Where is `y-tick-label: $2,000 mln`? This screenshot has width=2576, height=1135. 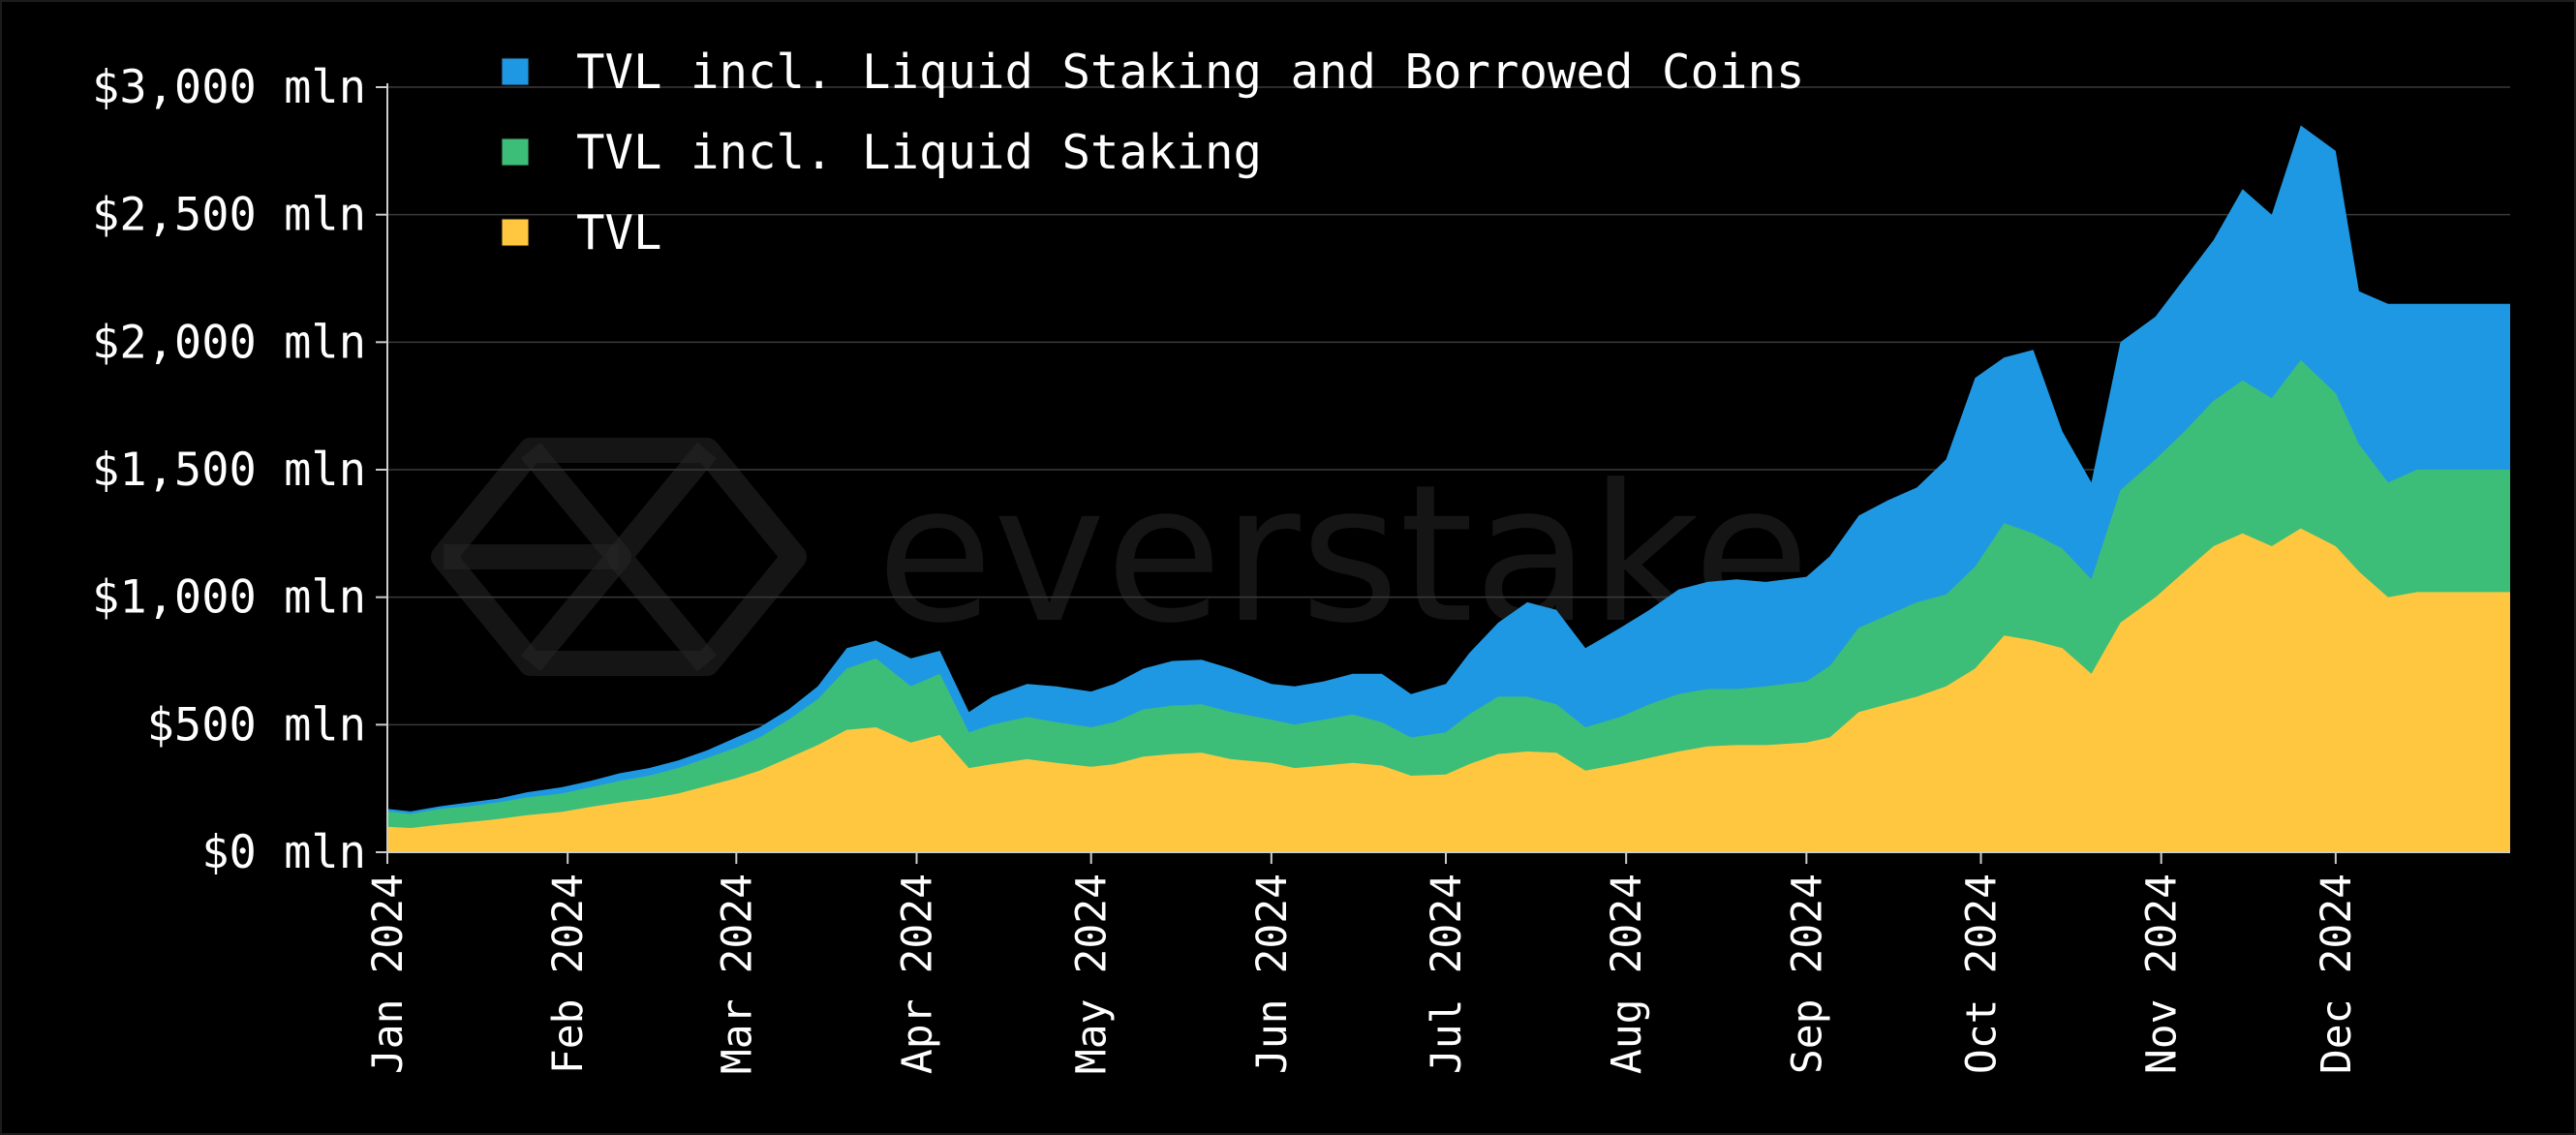
y-tick-label: $2,000 mln is located at coordinates (229, 342).